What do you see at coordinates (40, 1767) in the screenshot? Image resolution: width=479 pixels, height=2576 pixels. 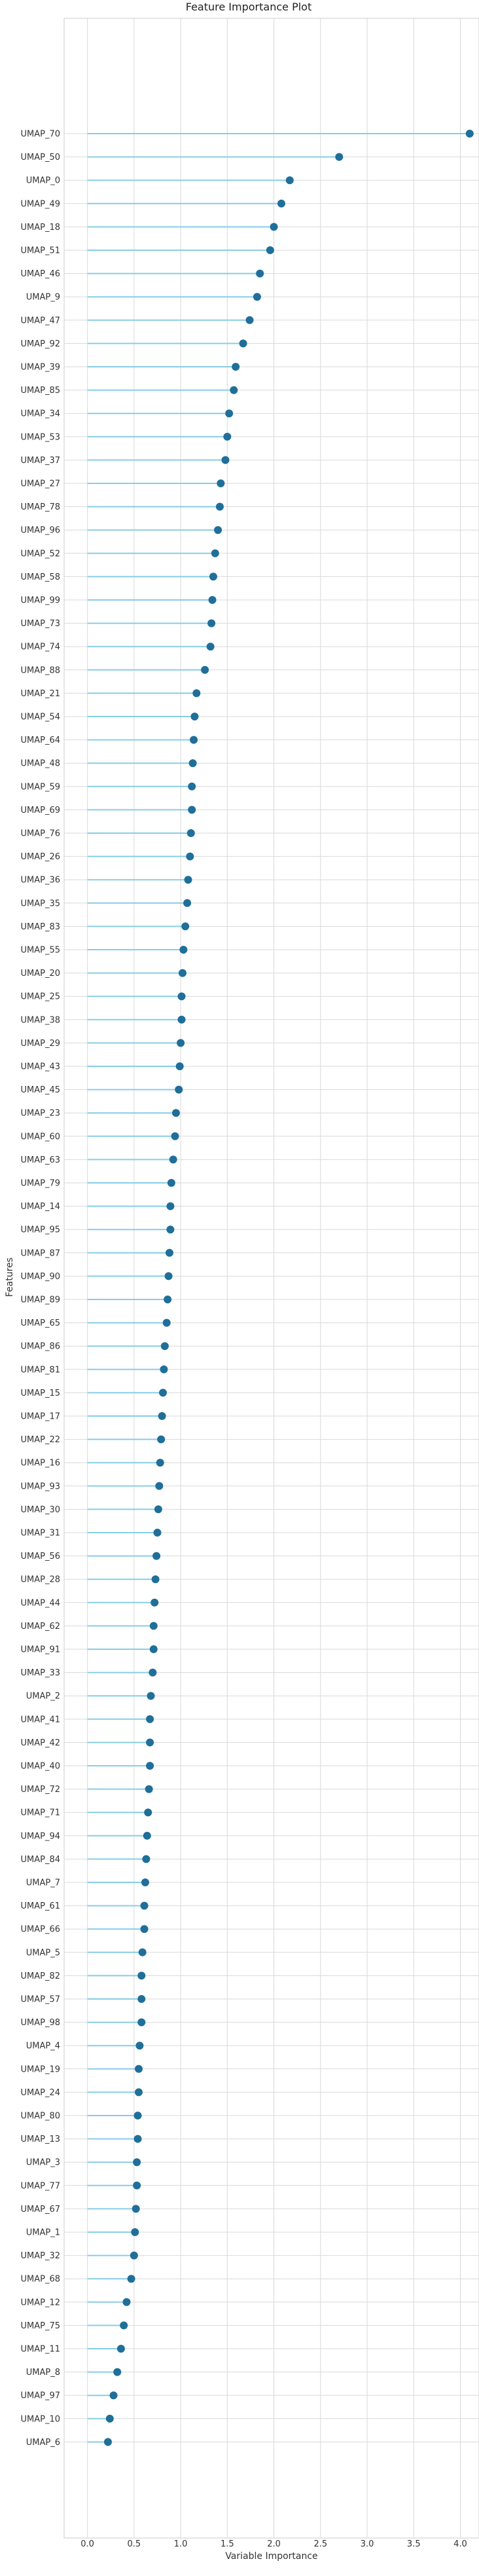 I see `y-tick-label-UMAP_40: UMAP_40` at bounding box center [40, 1767].